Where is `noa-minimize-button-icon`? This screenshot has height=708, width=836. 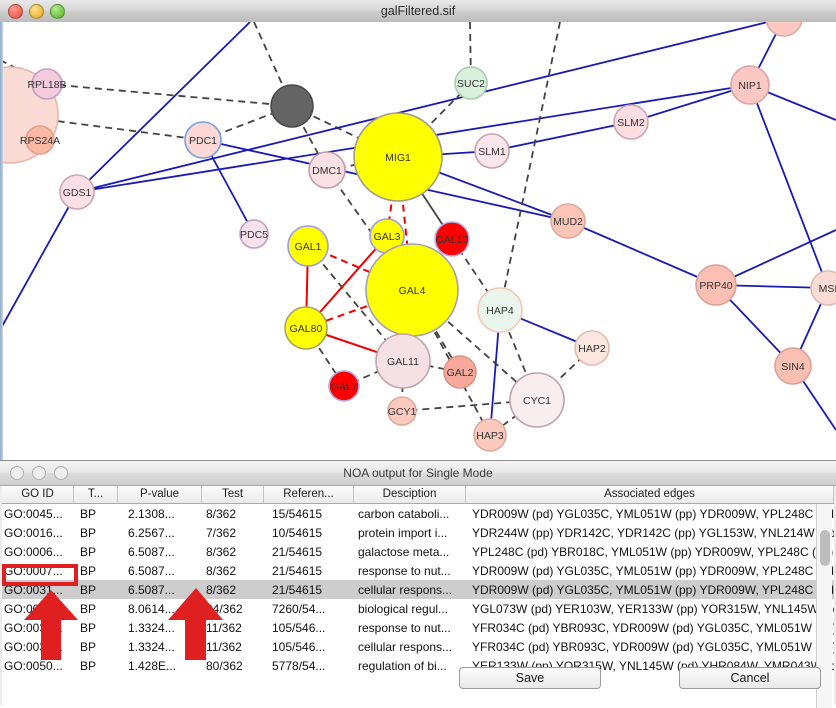
noa-minimize-button-icon is located at coordinates (39, 473).